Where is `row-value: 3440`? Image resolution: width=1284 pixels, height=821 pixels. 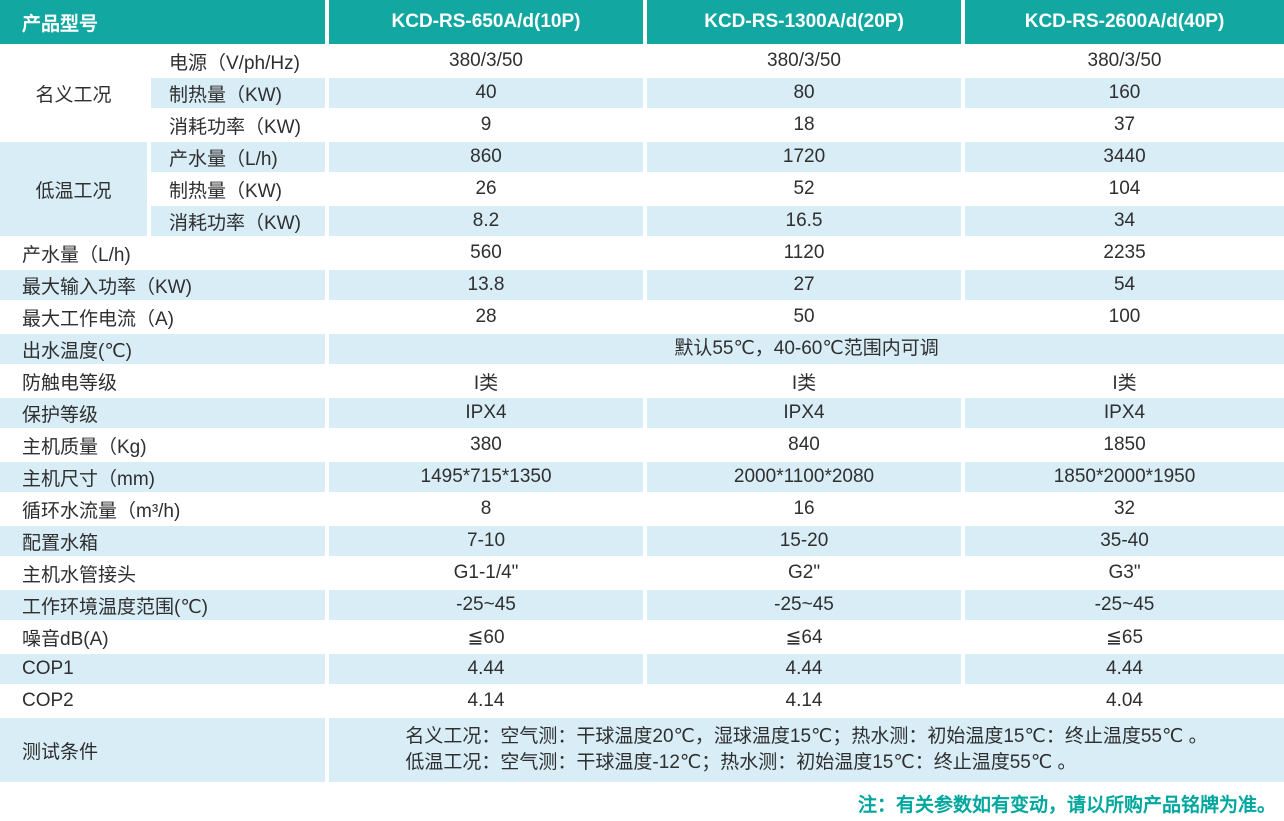 row-value: 3440 is located at coordinates (1124, 158).